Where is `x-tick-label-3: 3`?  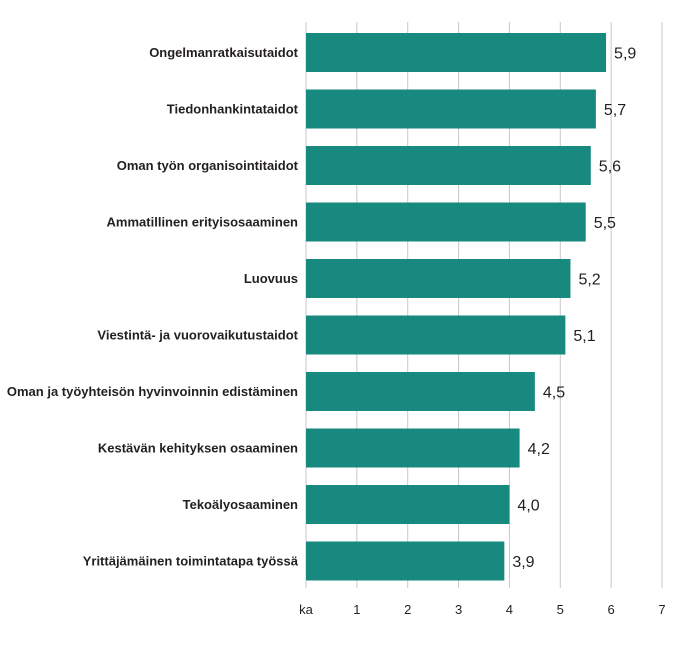 x-tick-label-3: 3 is located at coordinates (458, 609).